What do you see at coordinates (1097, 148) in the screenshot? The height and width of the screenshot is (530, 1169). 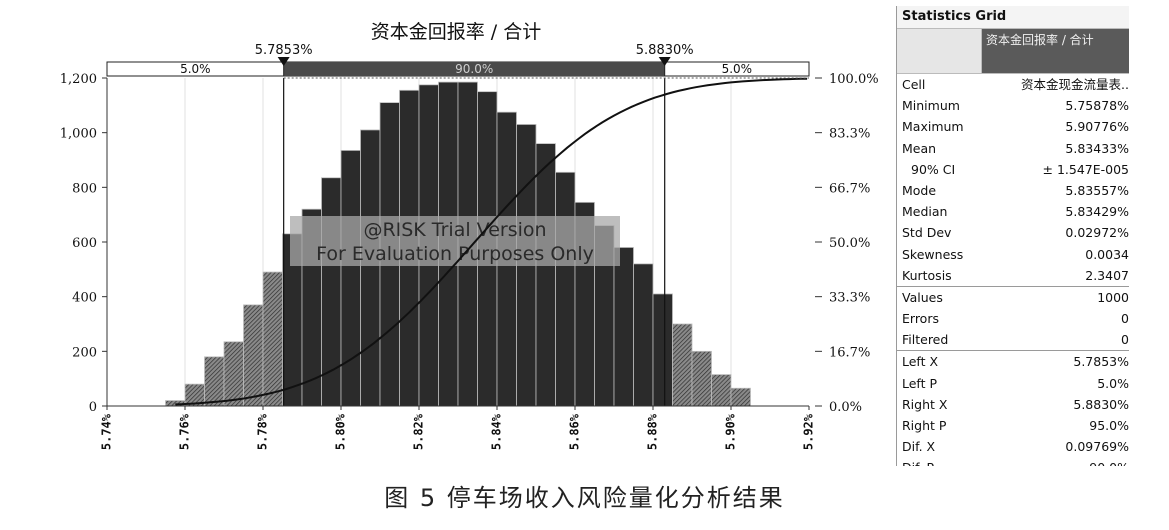 I see `statistics-value: 5.83433%` at bounding box center [1097, 148].